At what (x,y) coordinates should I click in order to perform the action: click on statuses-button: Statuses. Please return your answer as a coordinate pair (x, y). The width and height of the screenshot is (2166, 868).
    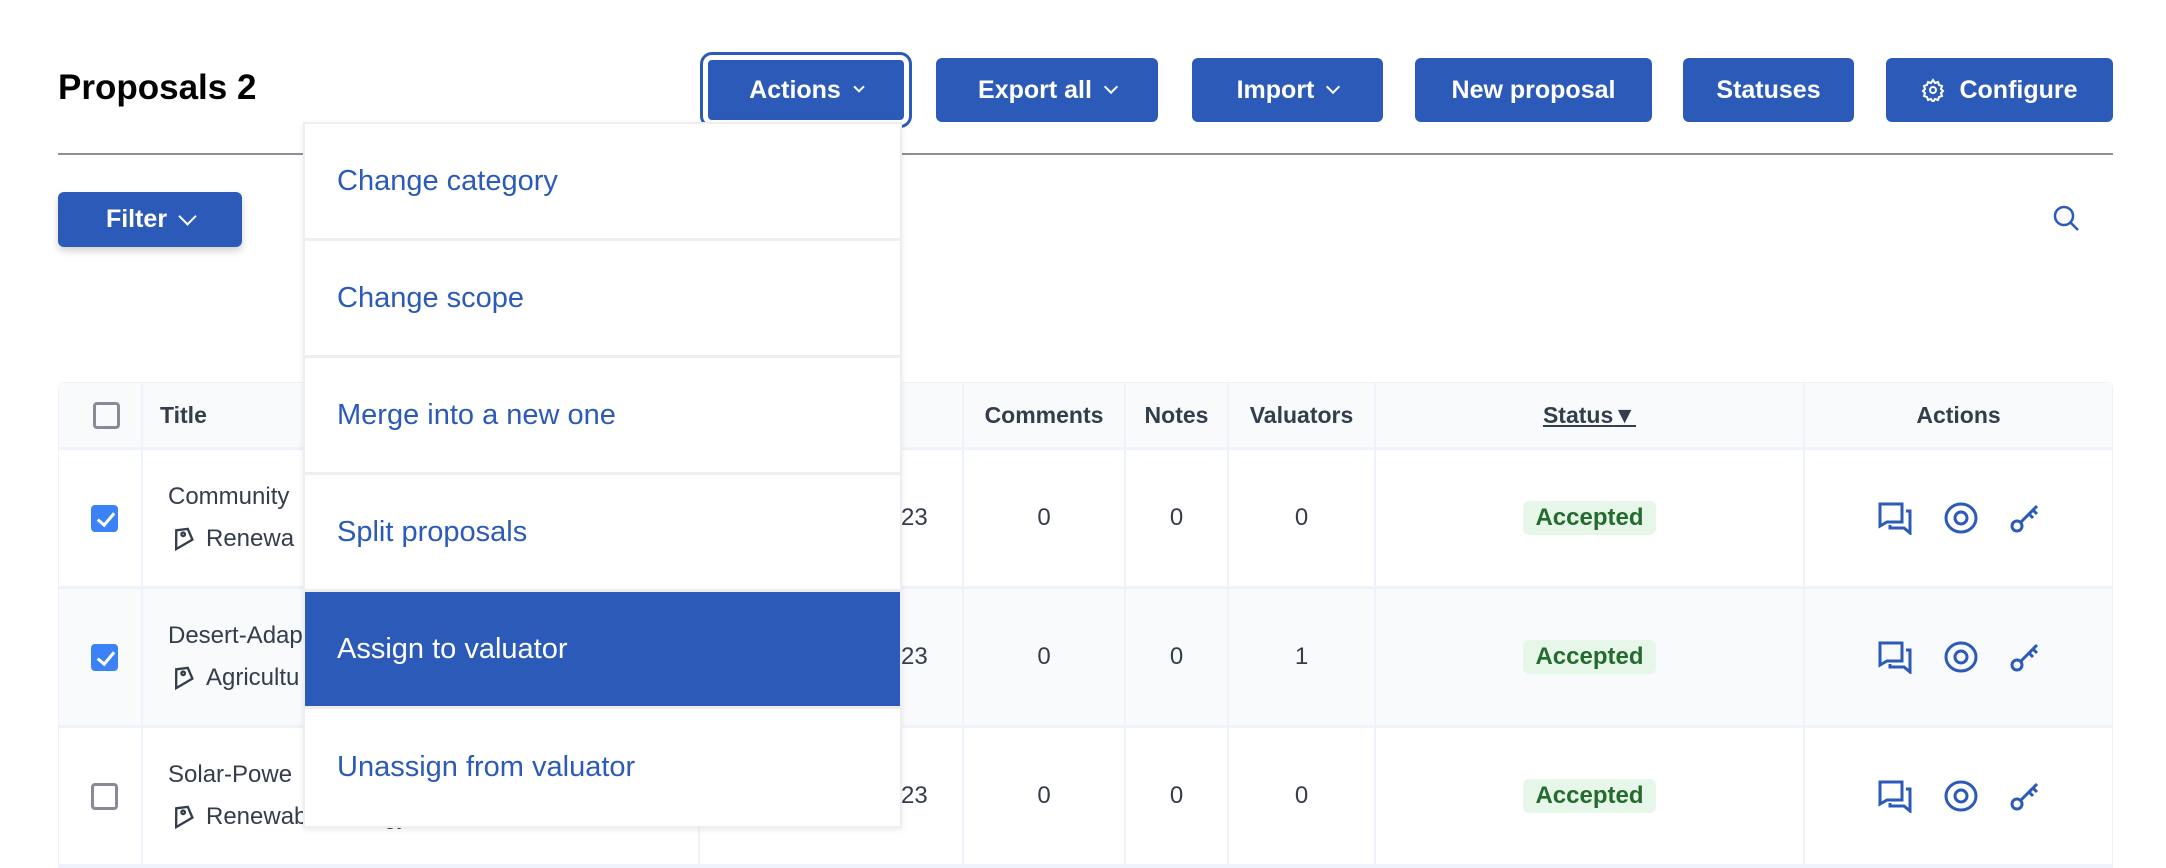
    Looking at the image, I should click on (1768, 90).